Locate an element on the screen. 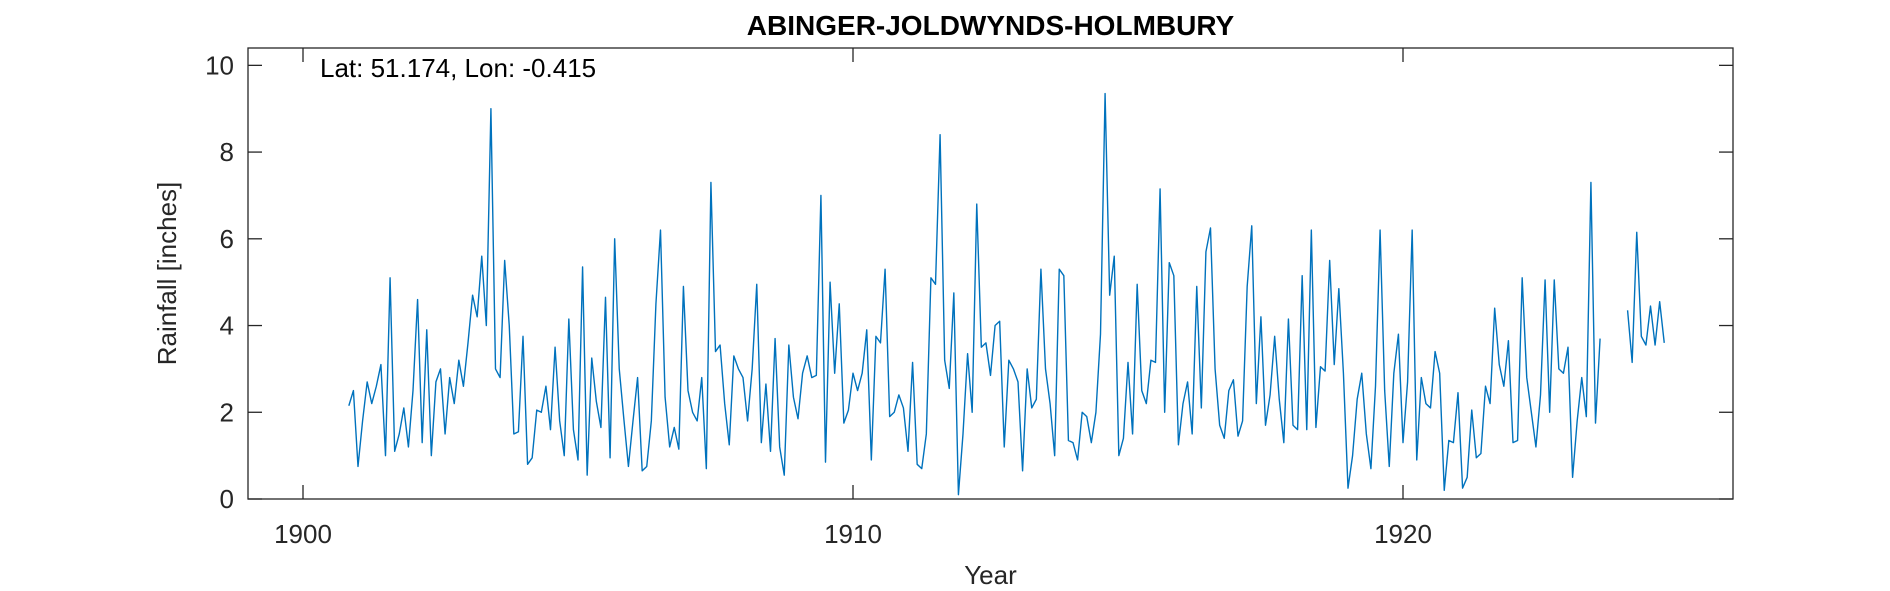 The image size is (1890, 591). x-tick-label: 1910 is located at coordinates (853, 534).